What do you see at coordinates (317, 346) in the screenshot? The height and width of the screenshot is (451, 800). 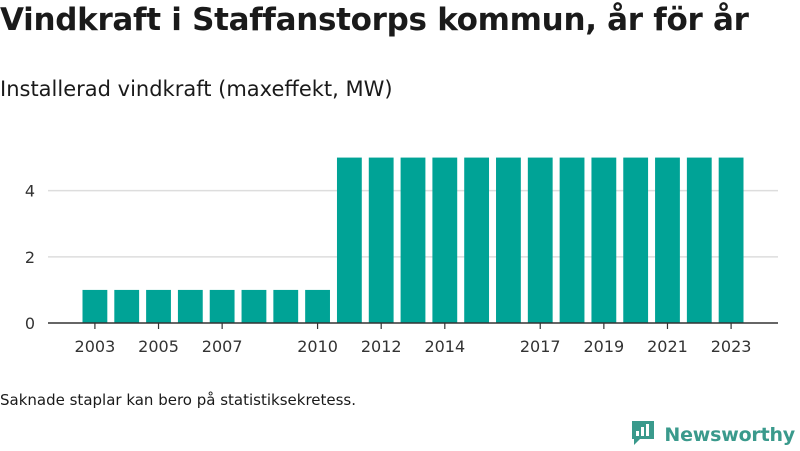 I see `x-tick-label: 2010` at bounding box center [317, 346].